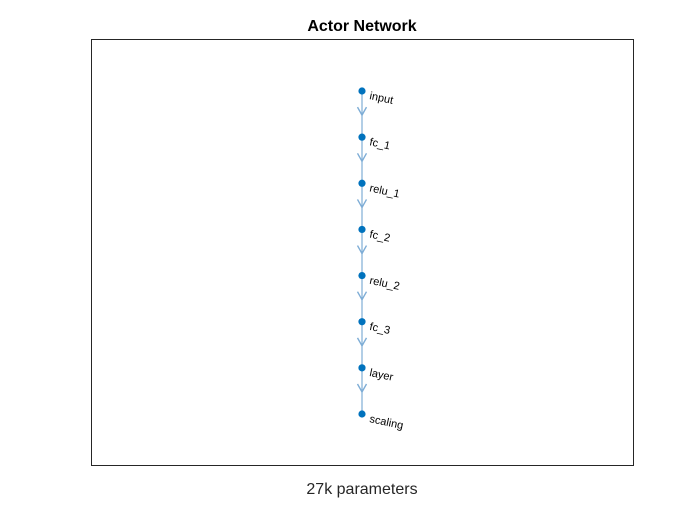  Describe the element at coordinates (361, 26) in the screenshot. I see `plot-title: Actor Network` at that location.